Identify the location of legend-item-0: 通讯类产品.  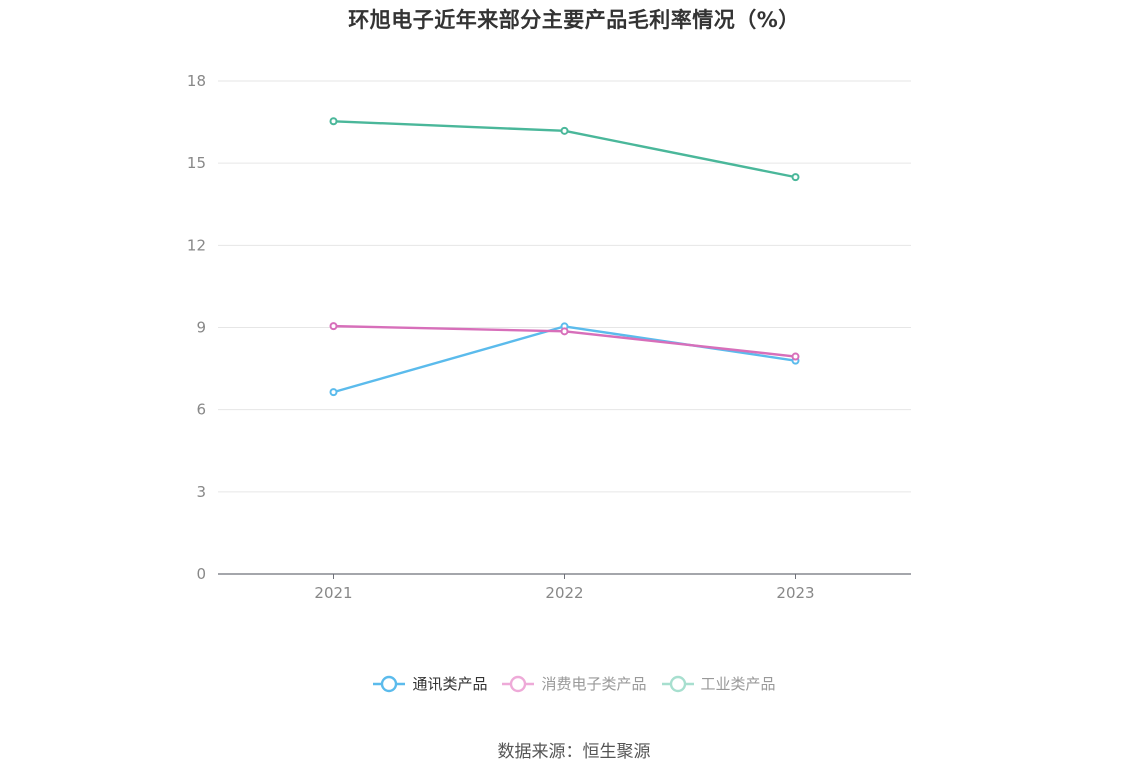
(429, 683).